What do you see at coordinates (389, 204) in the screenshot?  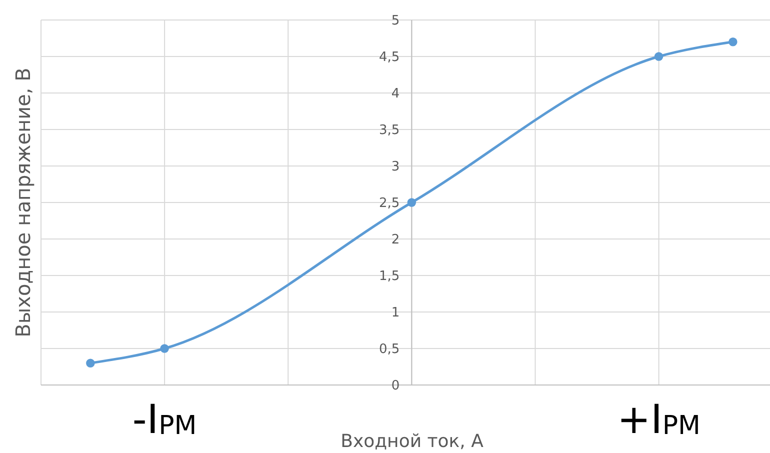 I see `y-tick-label: 2,5` at bounding box center [389, 204].